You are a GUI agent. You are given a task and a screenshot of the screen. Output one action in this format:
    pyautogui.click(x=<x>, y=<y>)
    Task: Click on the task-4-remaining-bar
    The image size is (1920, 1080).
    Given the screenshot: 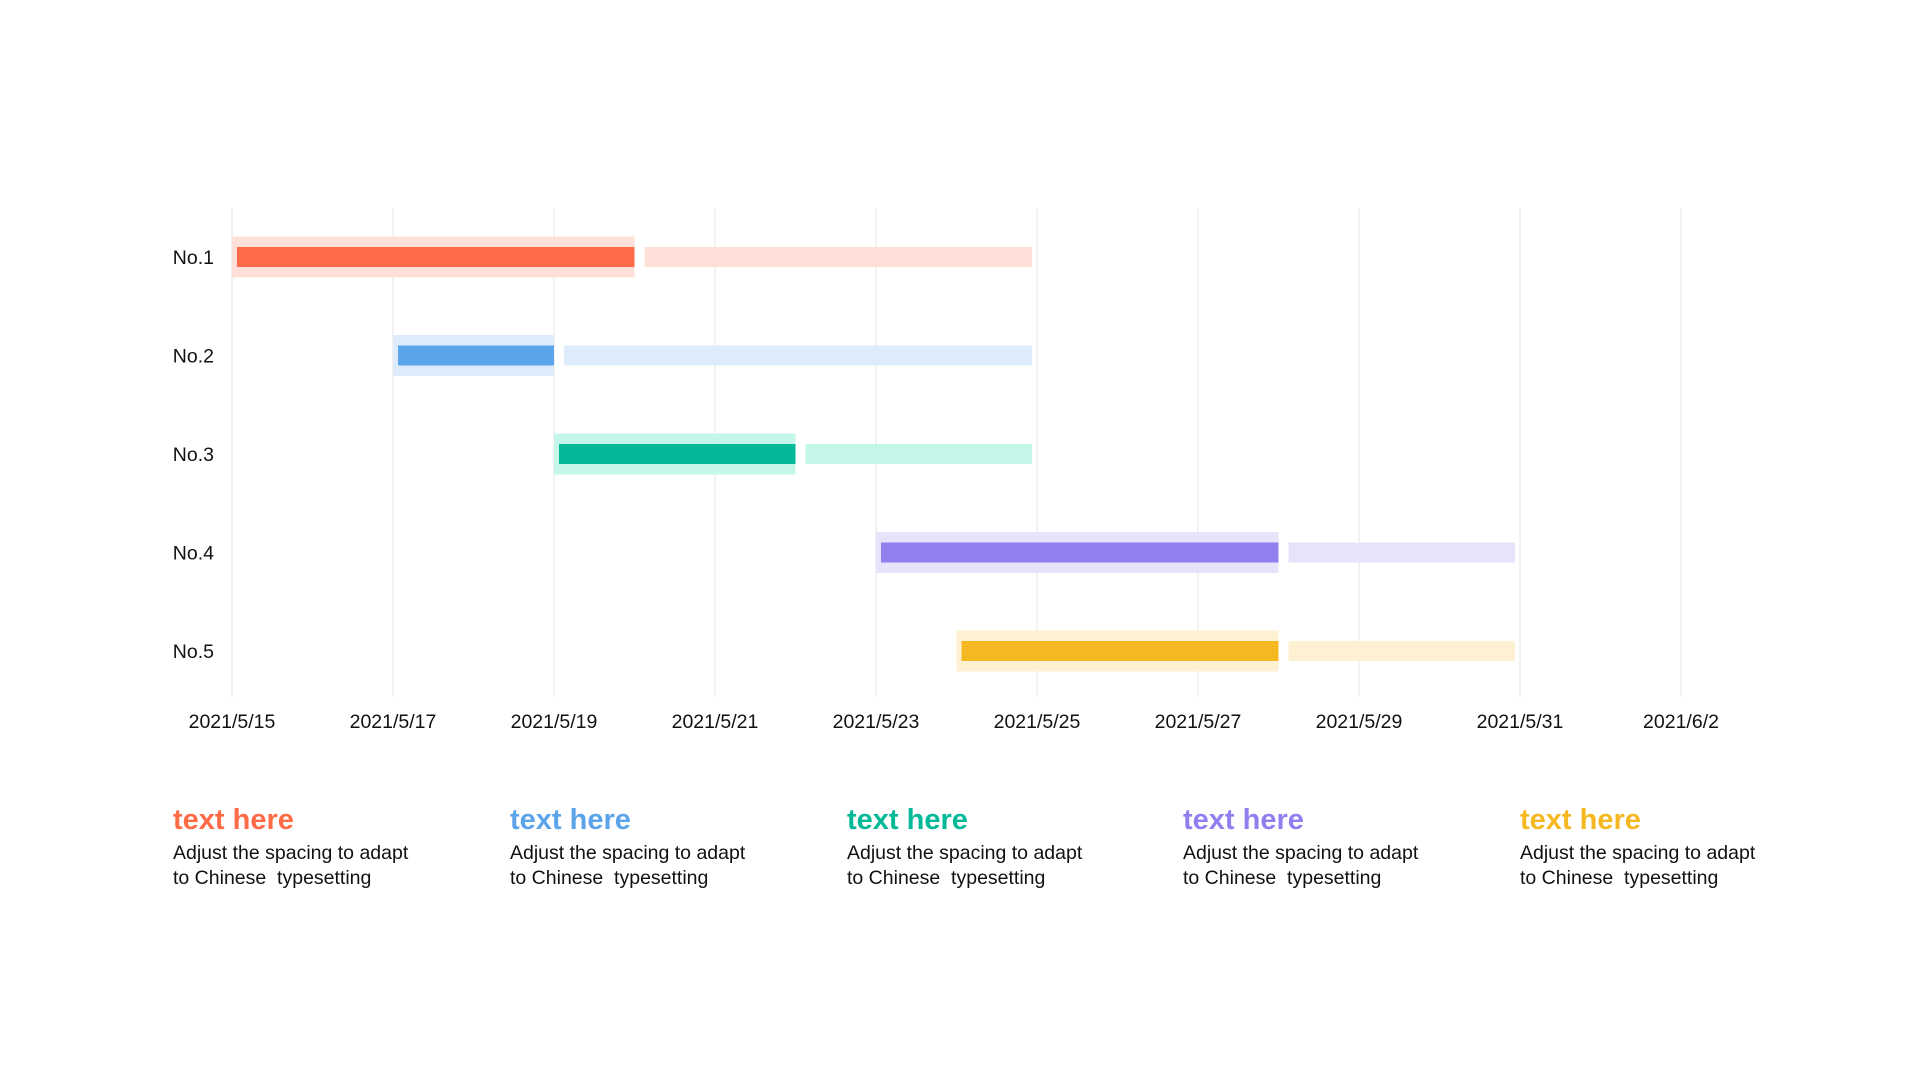 What is the action you would take?
    pyautogui.click(x=1401, y=552)
    